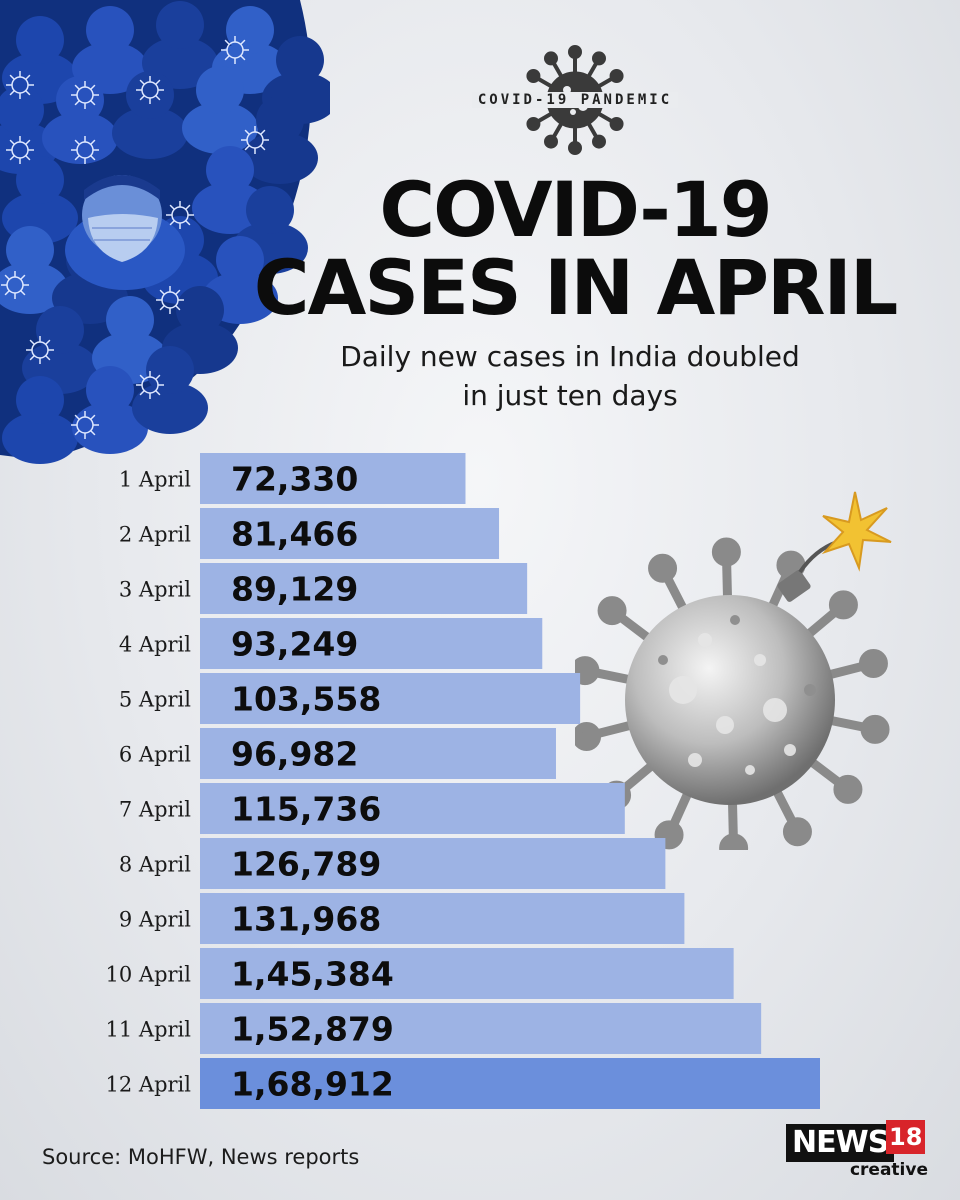  What do you see at coordinates (155, 865) in the screenshot?
I see `category-label: 8 April` at bounding box center [155, 865].